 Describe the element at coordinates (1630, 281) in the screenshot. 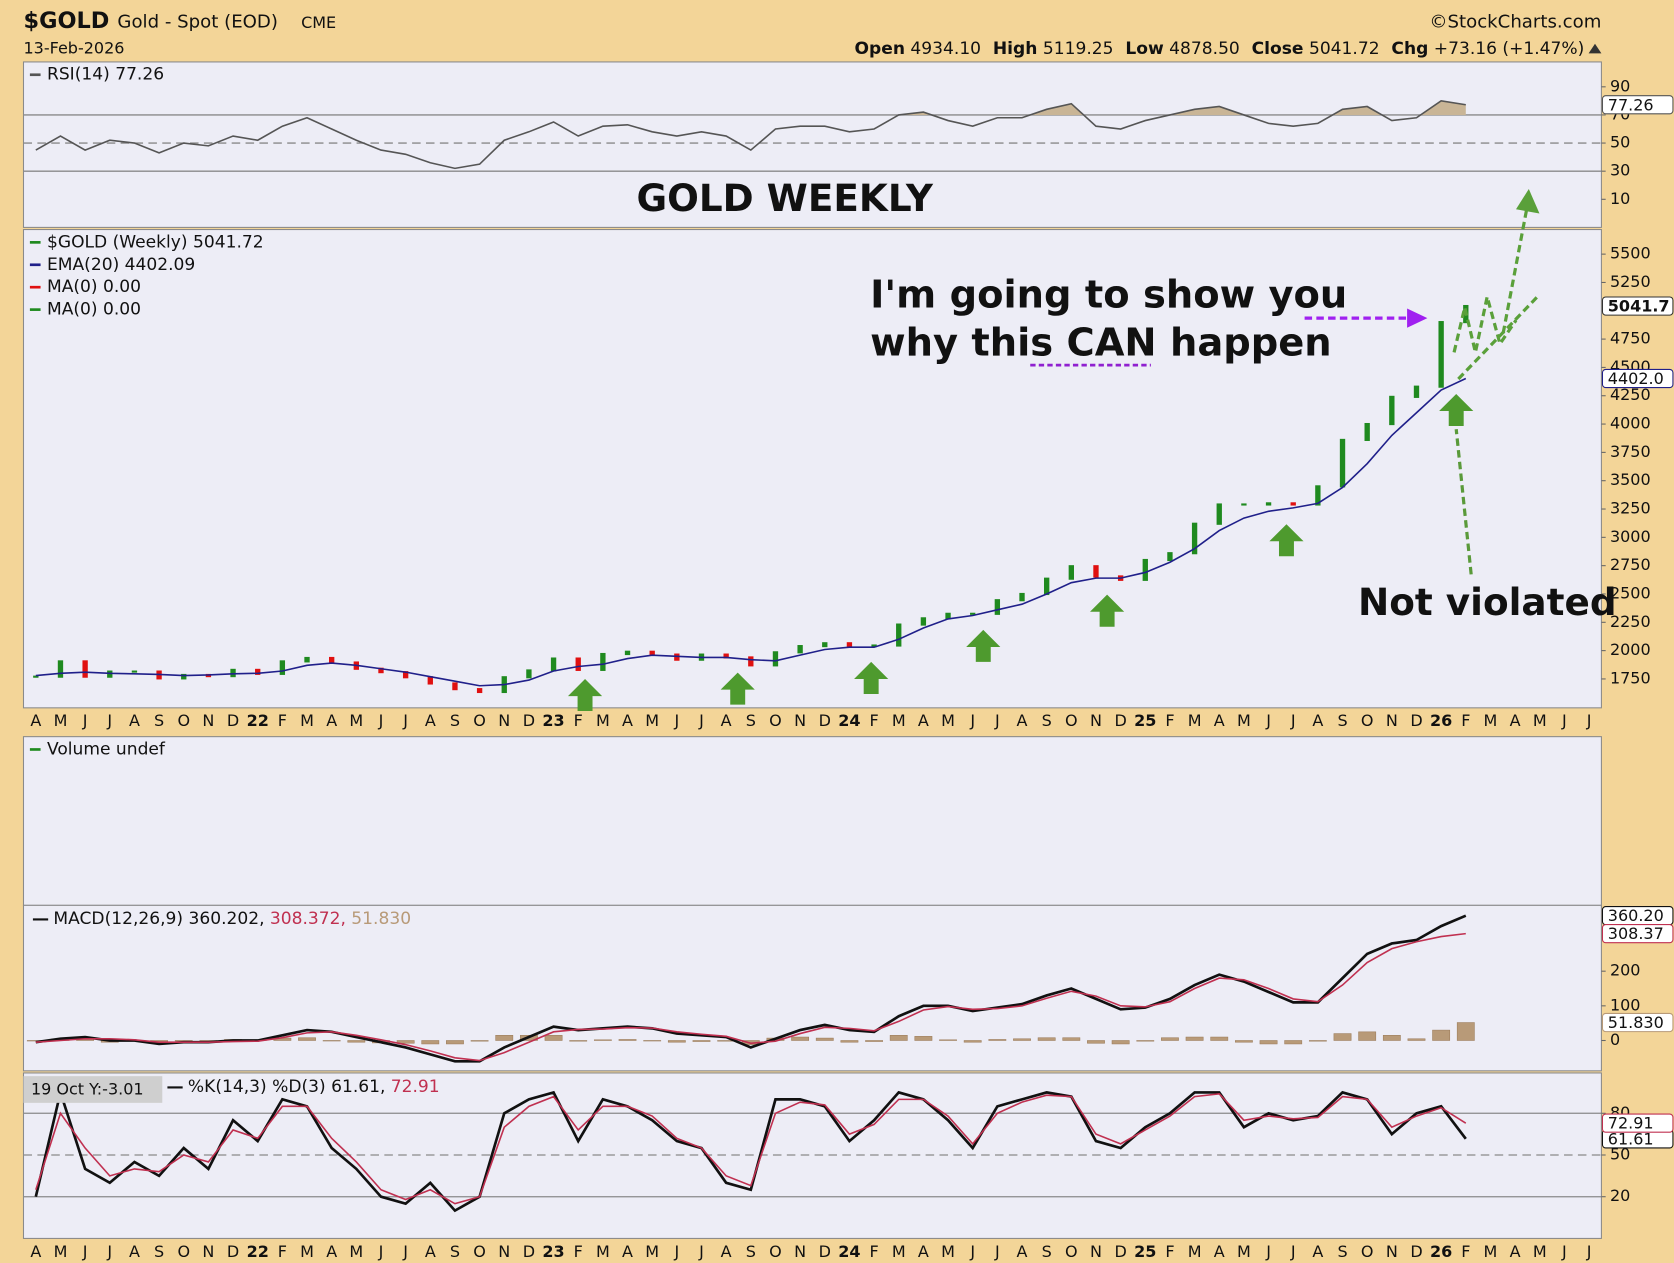

I see `y-tick-label: 5250` at that location.